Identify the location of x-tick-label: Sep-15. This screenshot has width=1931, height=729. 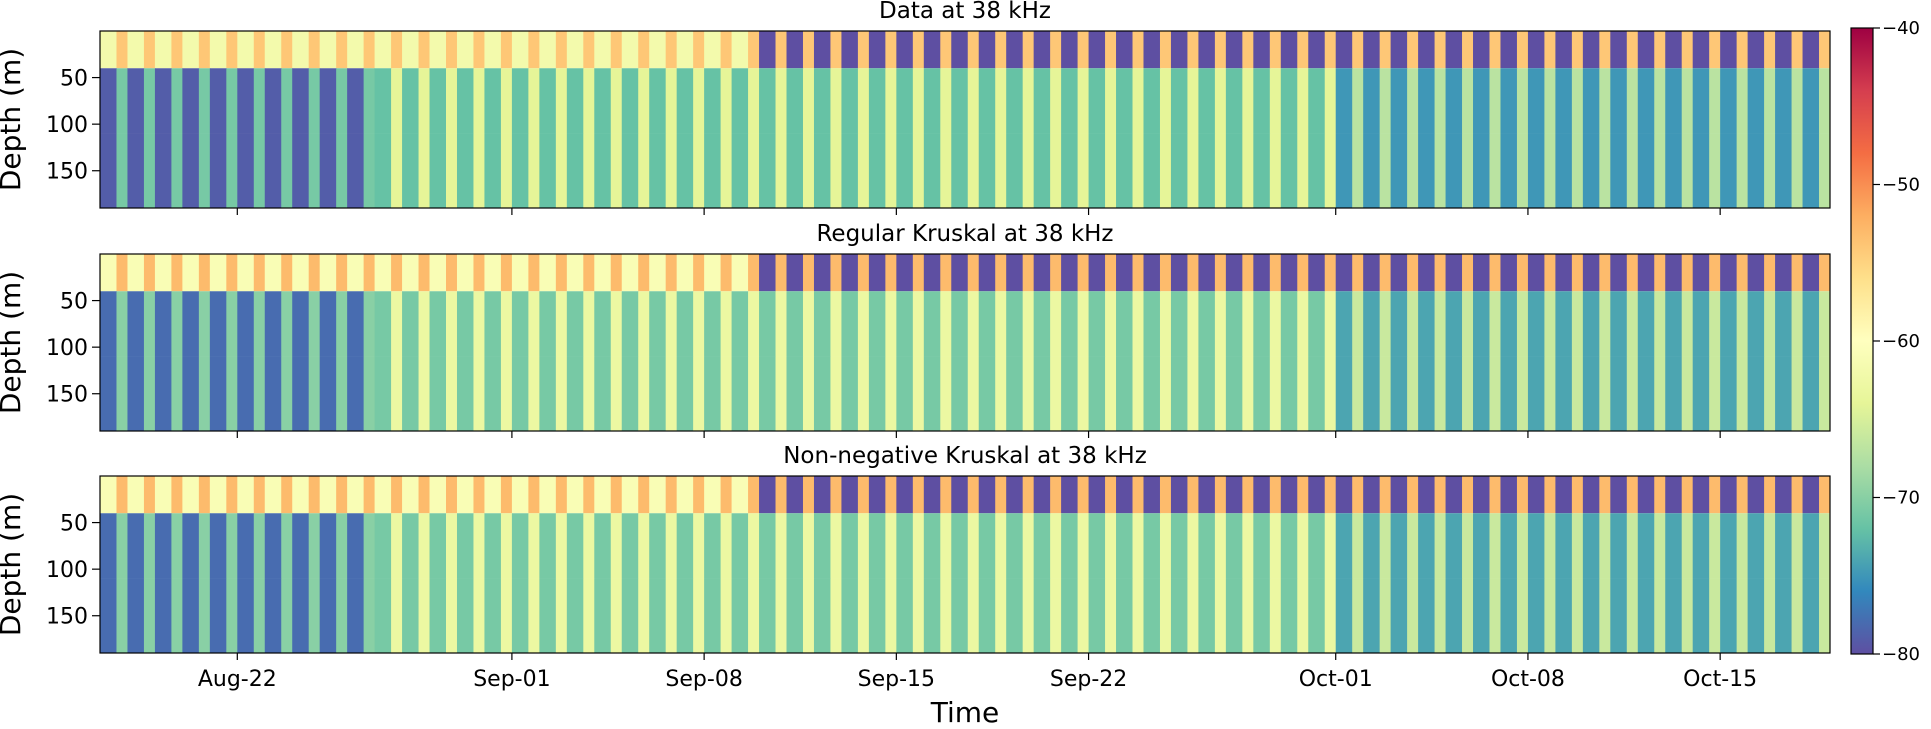
(896, 679).